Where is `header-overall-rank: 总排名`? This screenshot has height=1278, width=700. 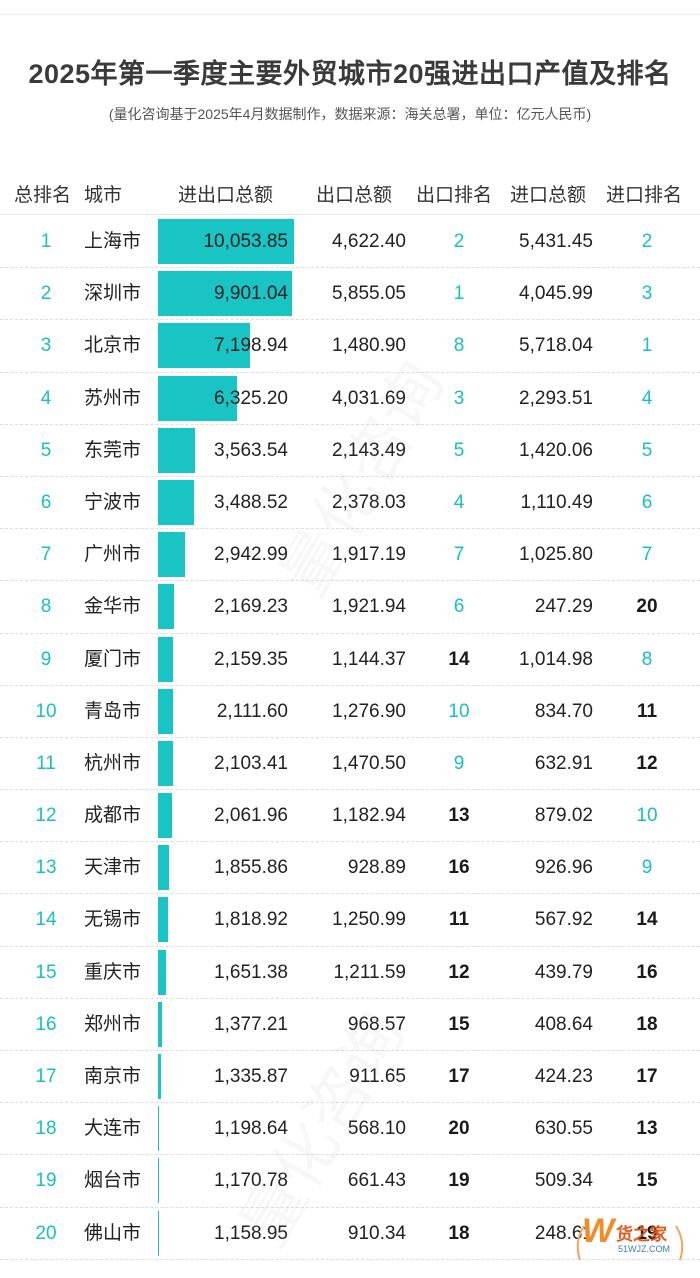
header-overall-rank: 总排名 is located at coordinates (43, 195).